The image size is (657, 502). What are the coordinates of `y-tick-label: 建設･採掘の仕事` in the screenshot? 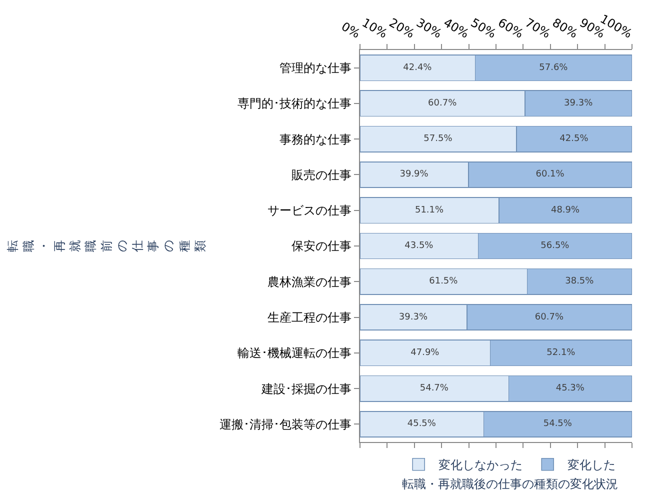 It's located at (306, 389).